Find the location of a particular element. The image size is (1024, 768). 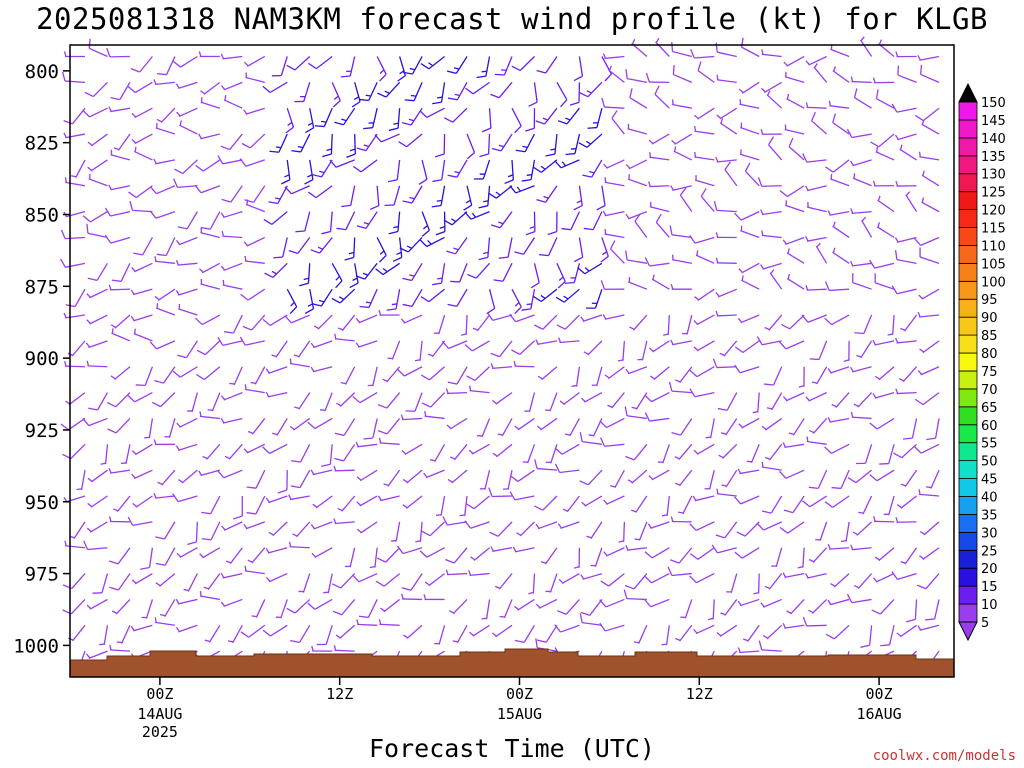

credit-link: coolwx.com/models is located at coordinates (944, 756).